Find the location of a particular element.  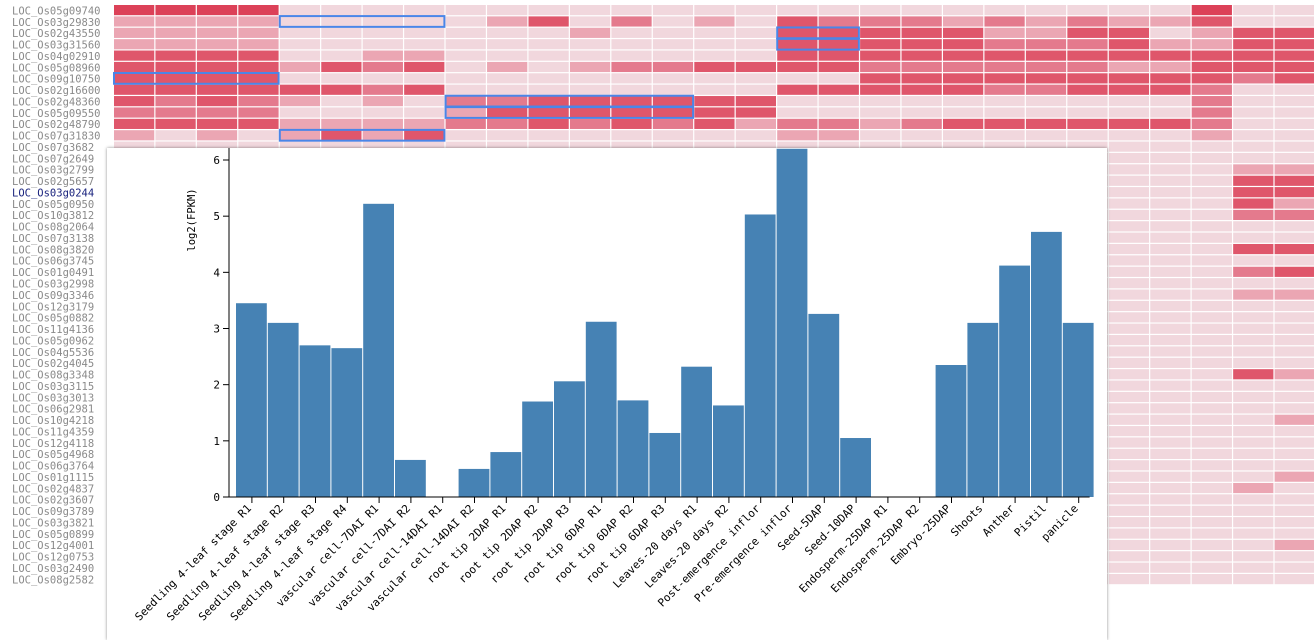

gene-label: LOC_Os01g0491 is located at coordinates (53, 273).